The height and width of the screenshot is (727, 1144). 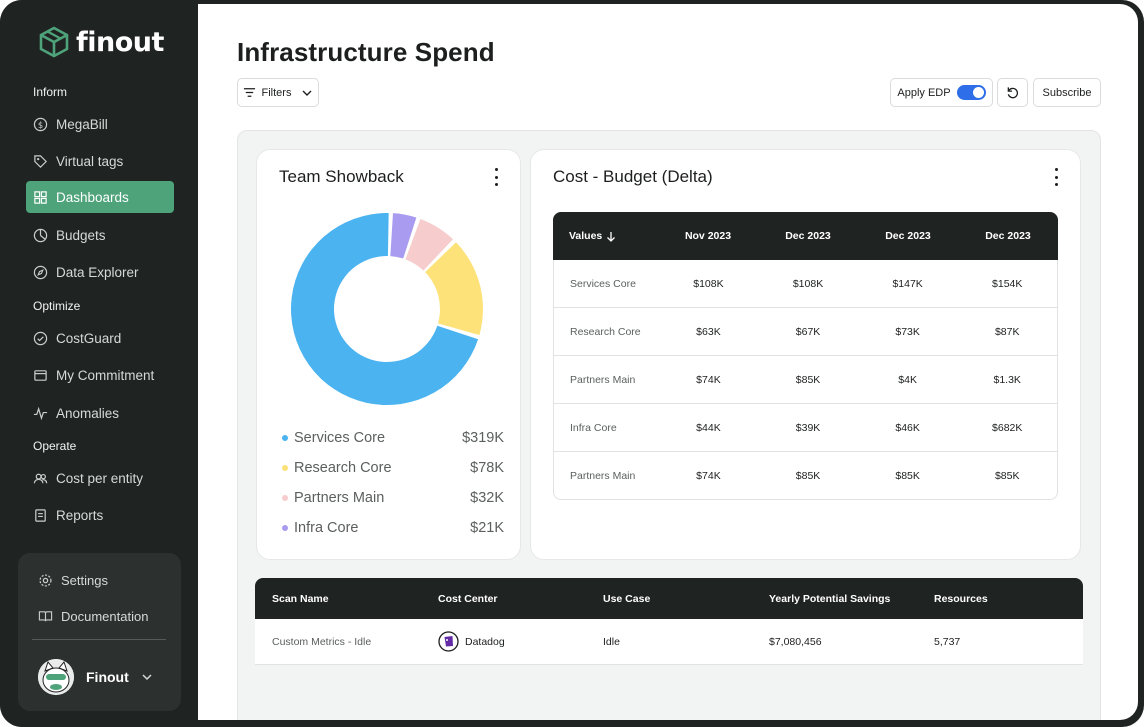 I want to click on cost-budget-title: Cost - Budget (Delta), so click(x=633, y=176).